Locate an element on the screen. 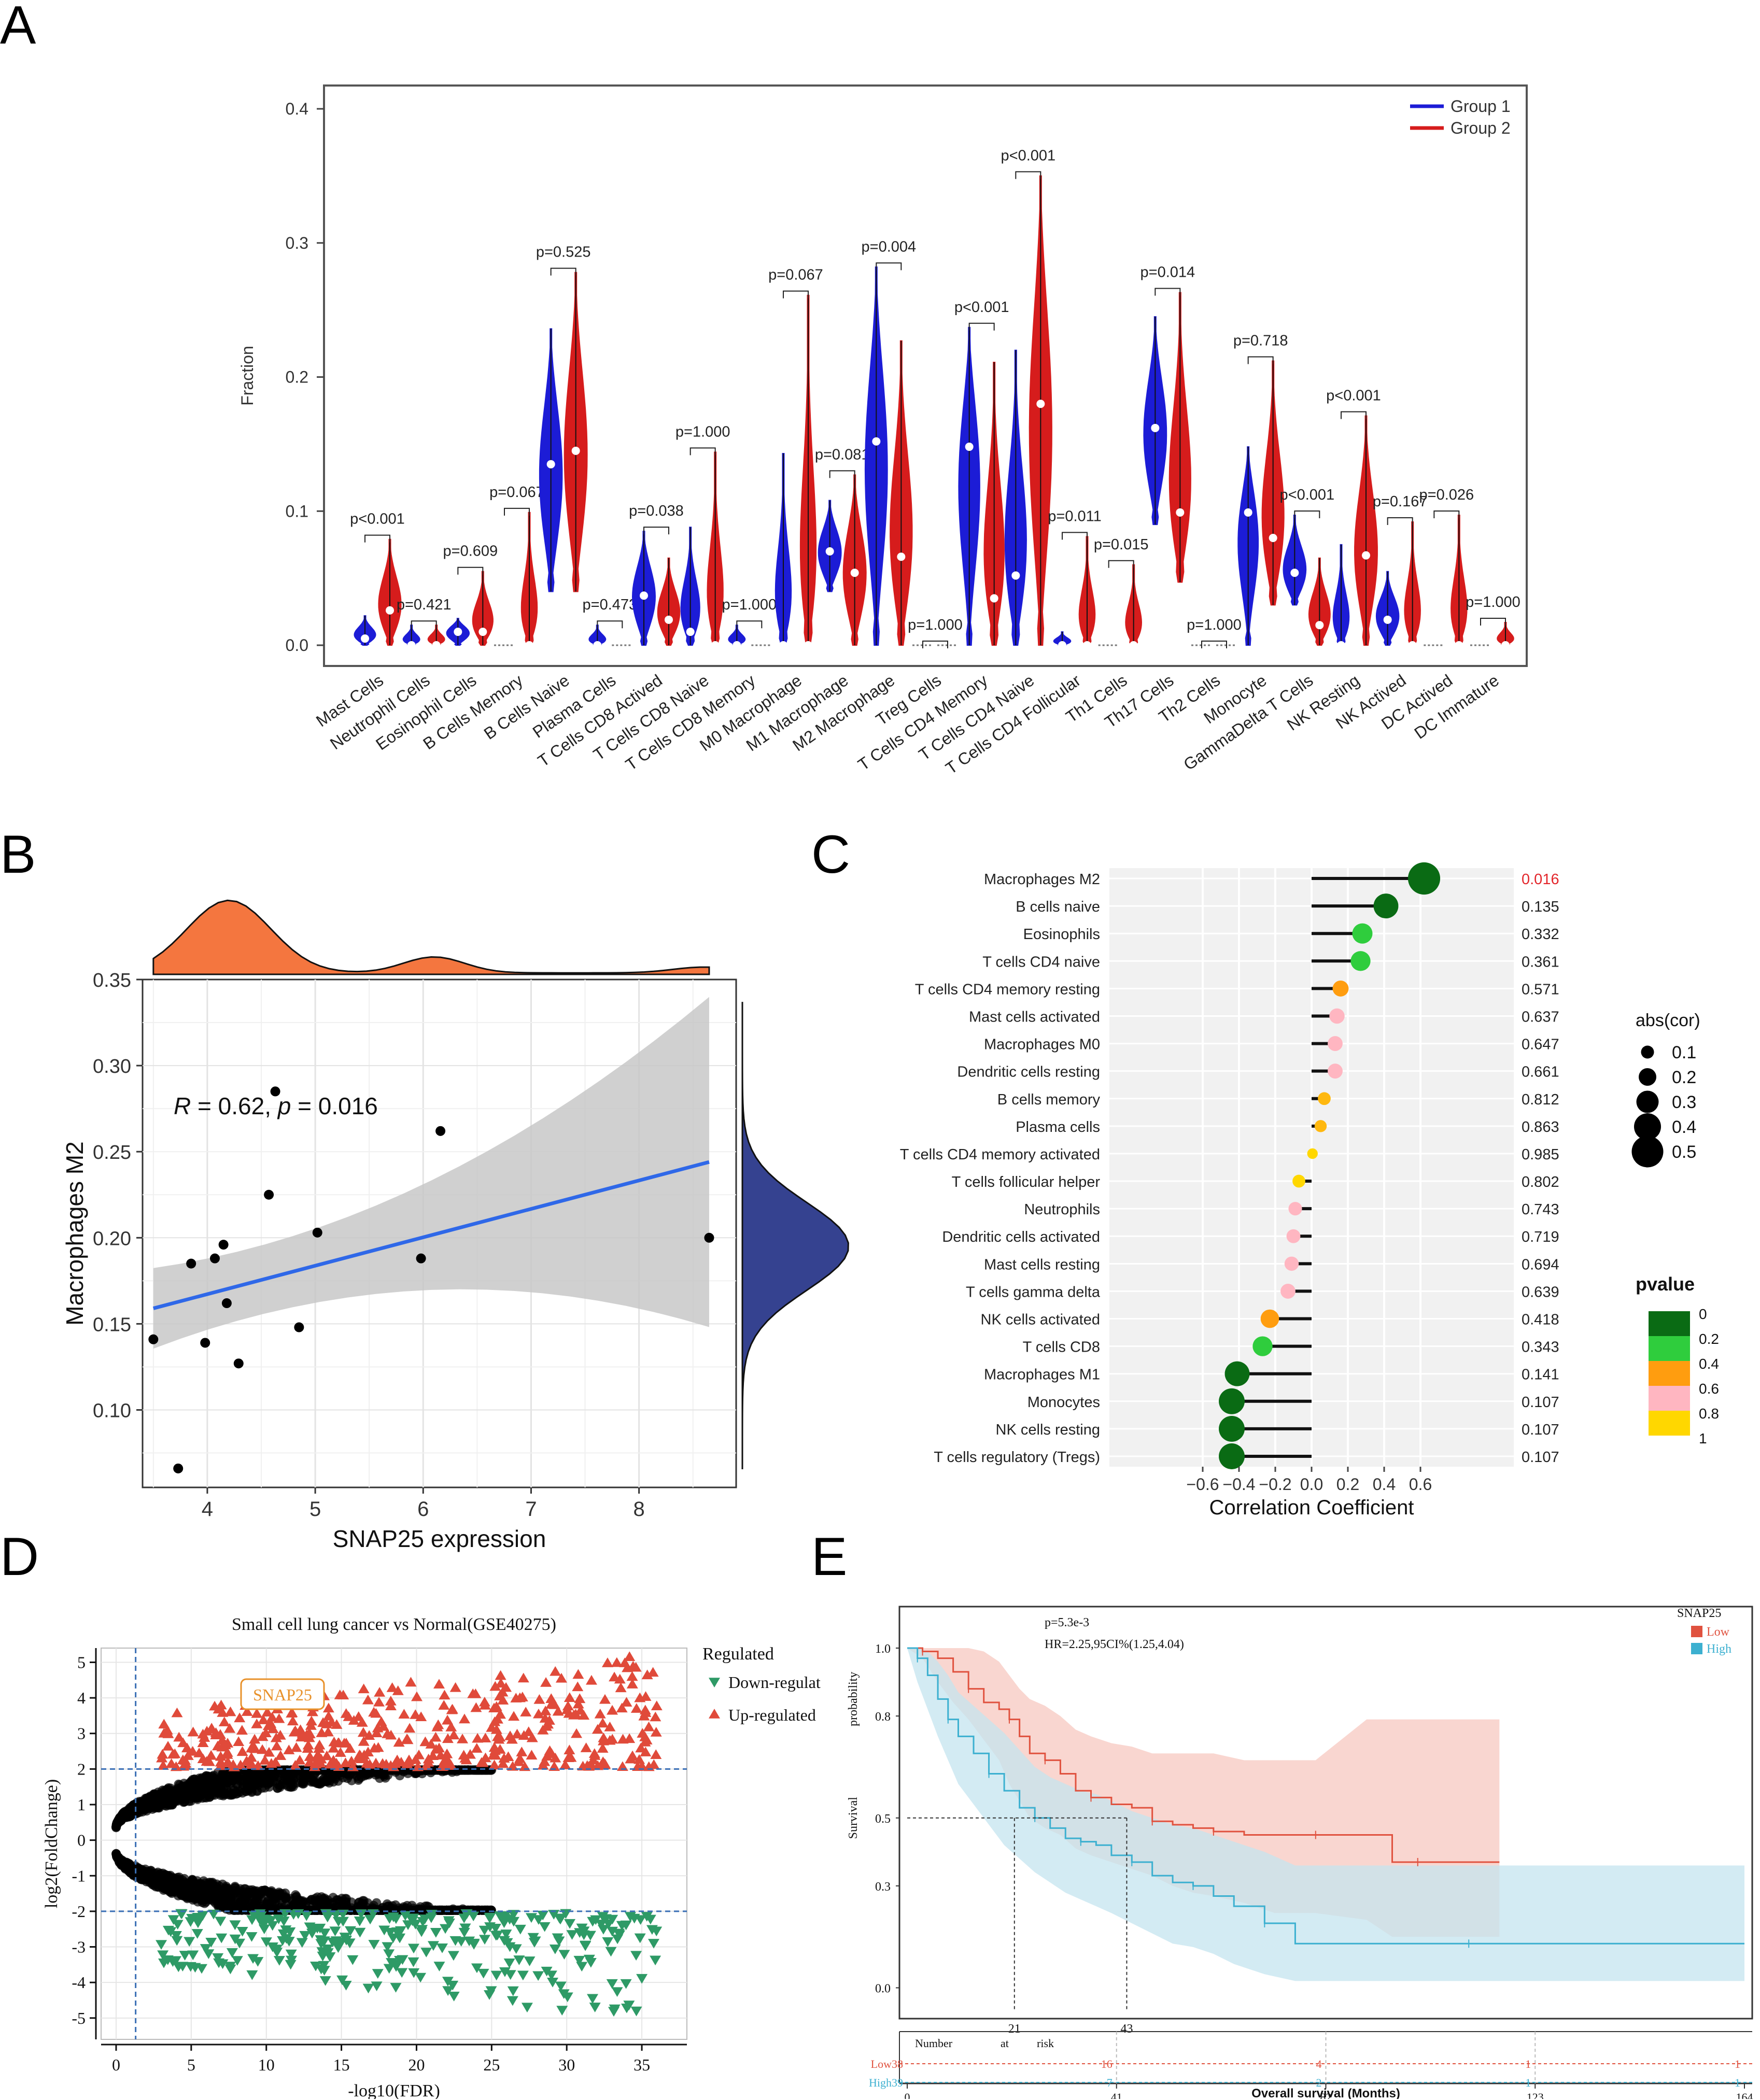  legend-label-down: Down-regulat is located at coordinates (775, 1682).